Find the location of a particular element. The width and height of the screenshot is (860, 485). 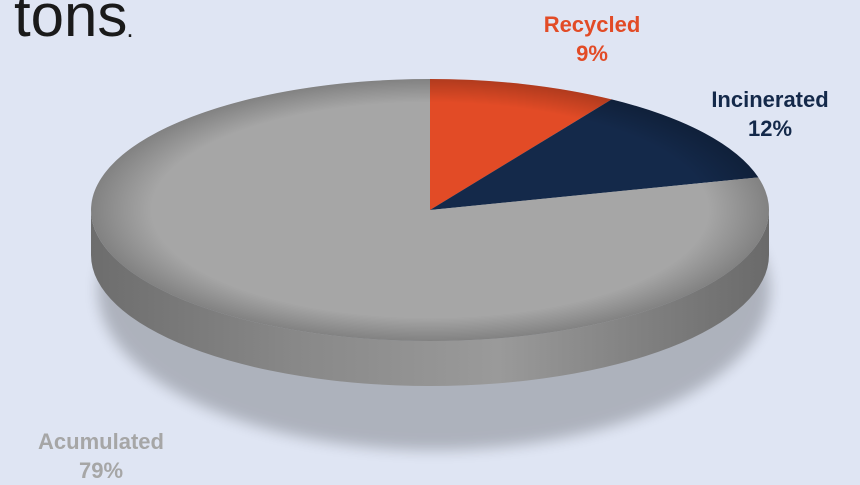

label-acumulated-name: Acumulated is located at coordinates (101, 441).